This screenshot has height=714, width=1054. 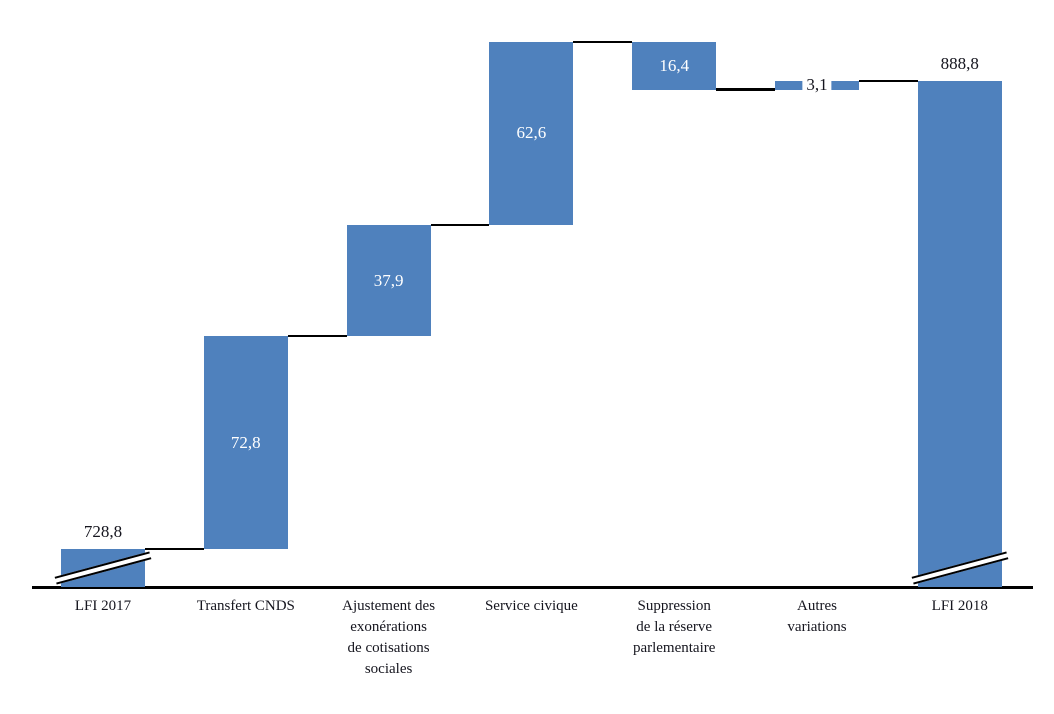 I want to click on x-axis-label-autres-variations: Autres variations, so click(x=817, y=616).